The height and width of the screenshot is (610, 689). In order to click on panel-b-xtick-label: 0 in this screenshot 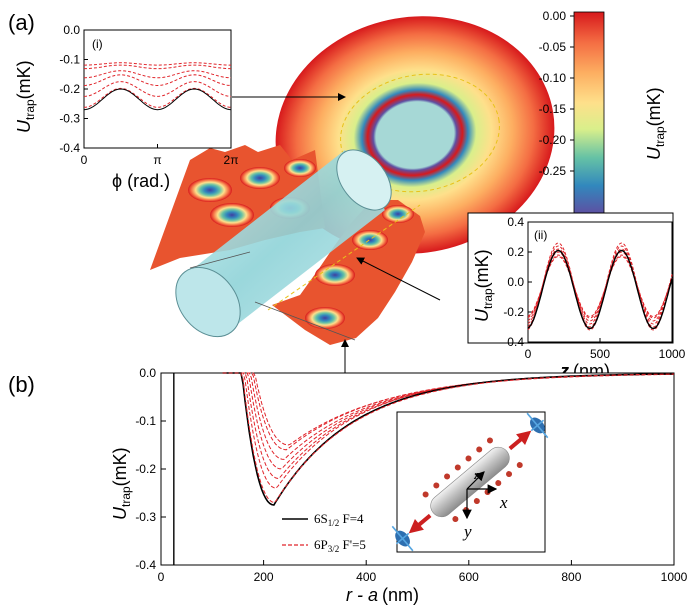, I will do `click(161, 577)`.